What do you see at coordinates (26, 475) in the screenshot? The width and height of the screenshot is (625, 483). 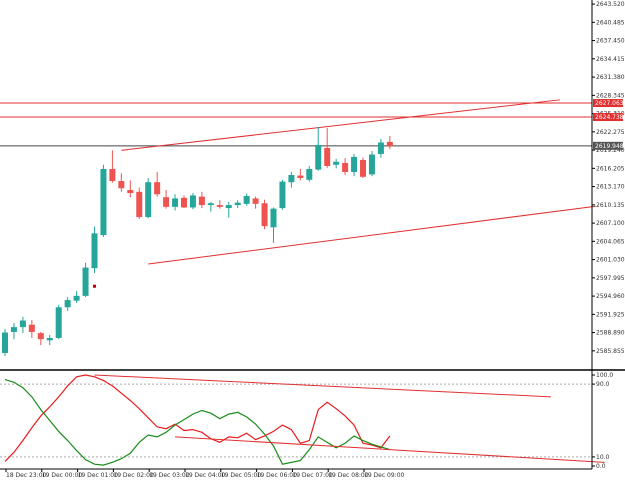 I see `time-tick-label: 18 Dec 23:00` at bounding box center [26, 475].